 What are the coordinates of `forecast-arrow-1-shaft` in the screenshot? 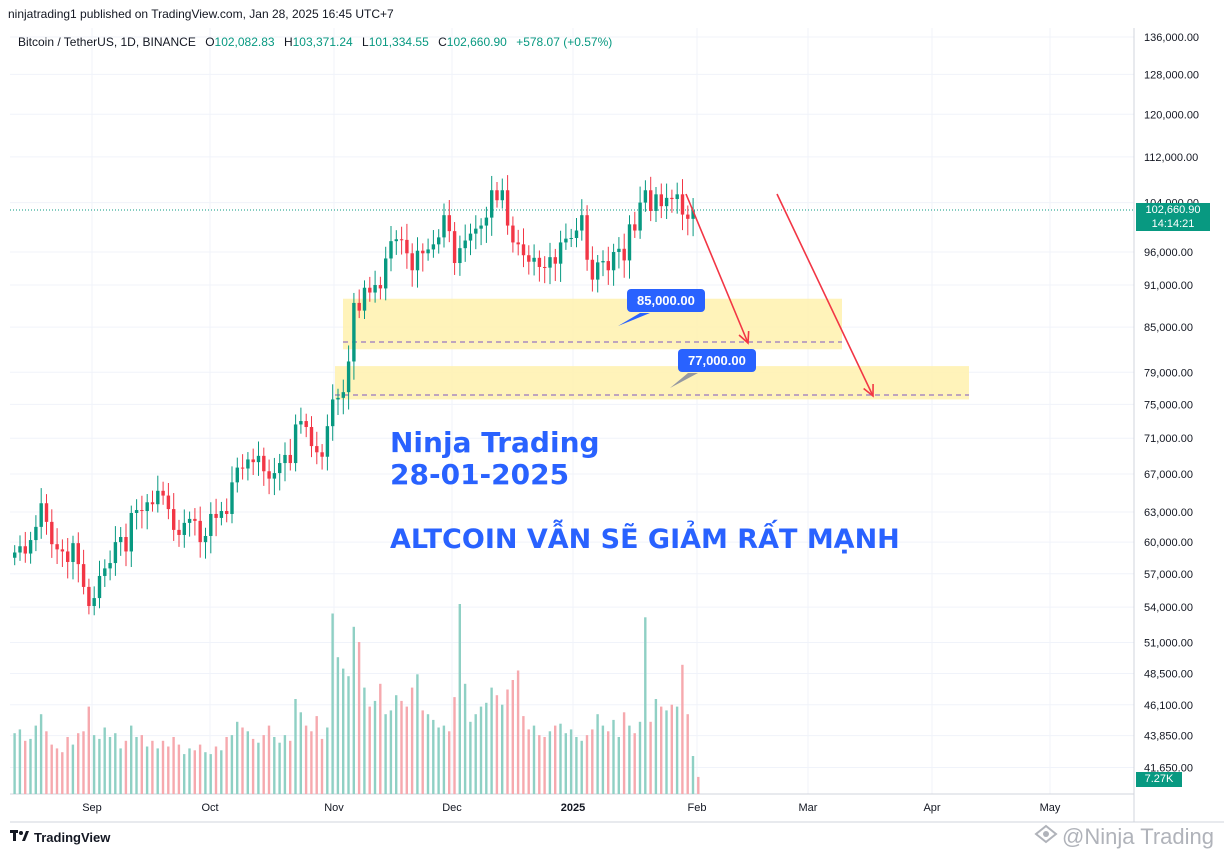 It's located at (717, 268).